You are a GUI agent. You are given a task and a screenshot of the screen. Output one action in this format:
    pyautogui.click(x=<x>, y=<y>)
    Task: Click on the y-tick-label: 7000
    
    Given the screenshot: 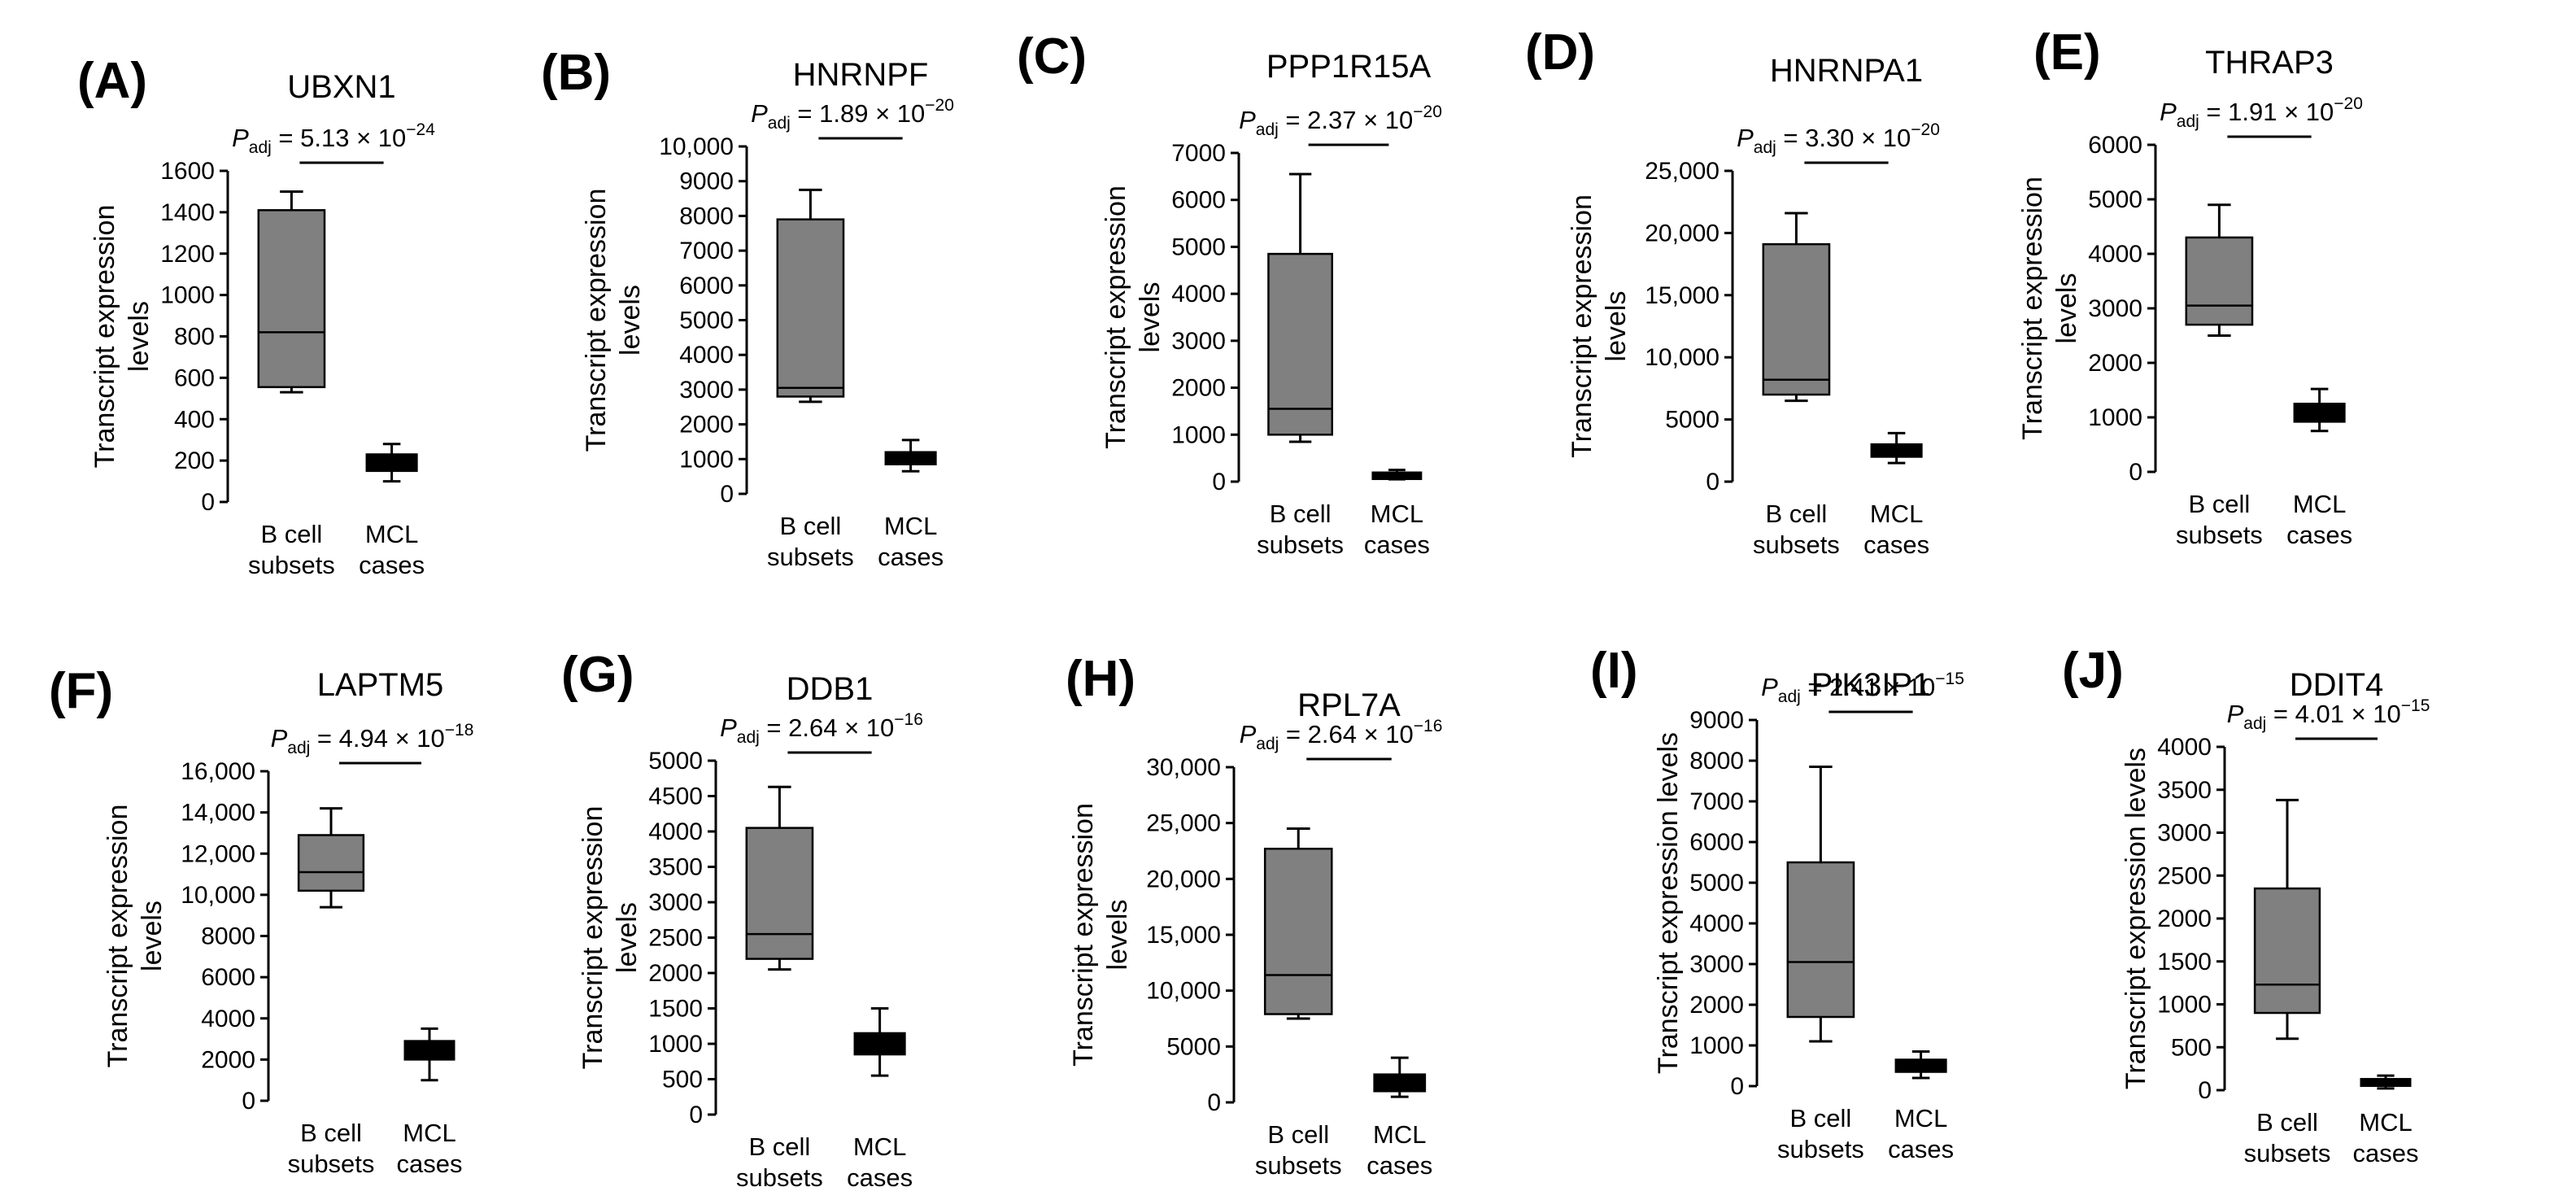 What is the action you would take?
    pyautogui.click(x=706, y=251)
    